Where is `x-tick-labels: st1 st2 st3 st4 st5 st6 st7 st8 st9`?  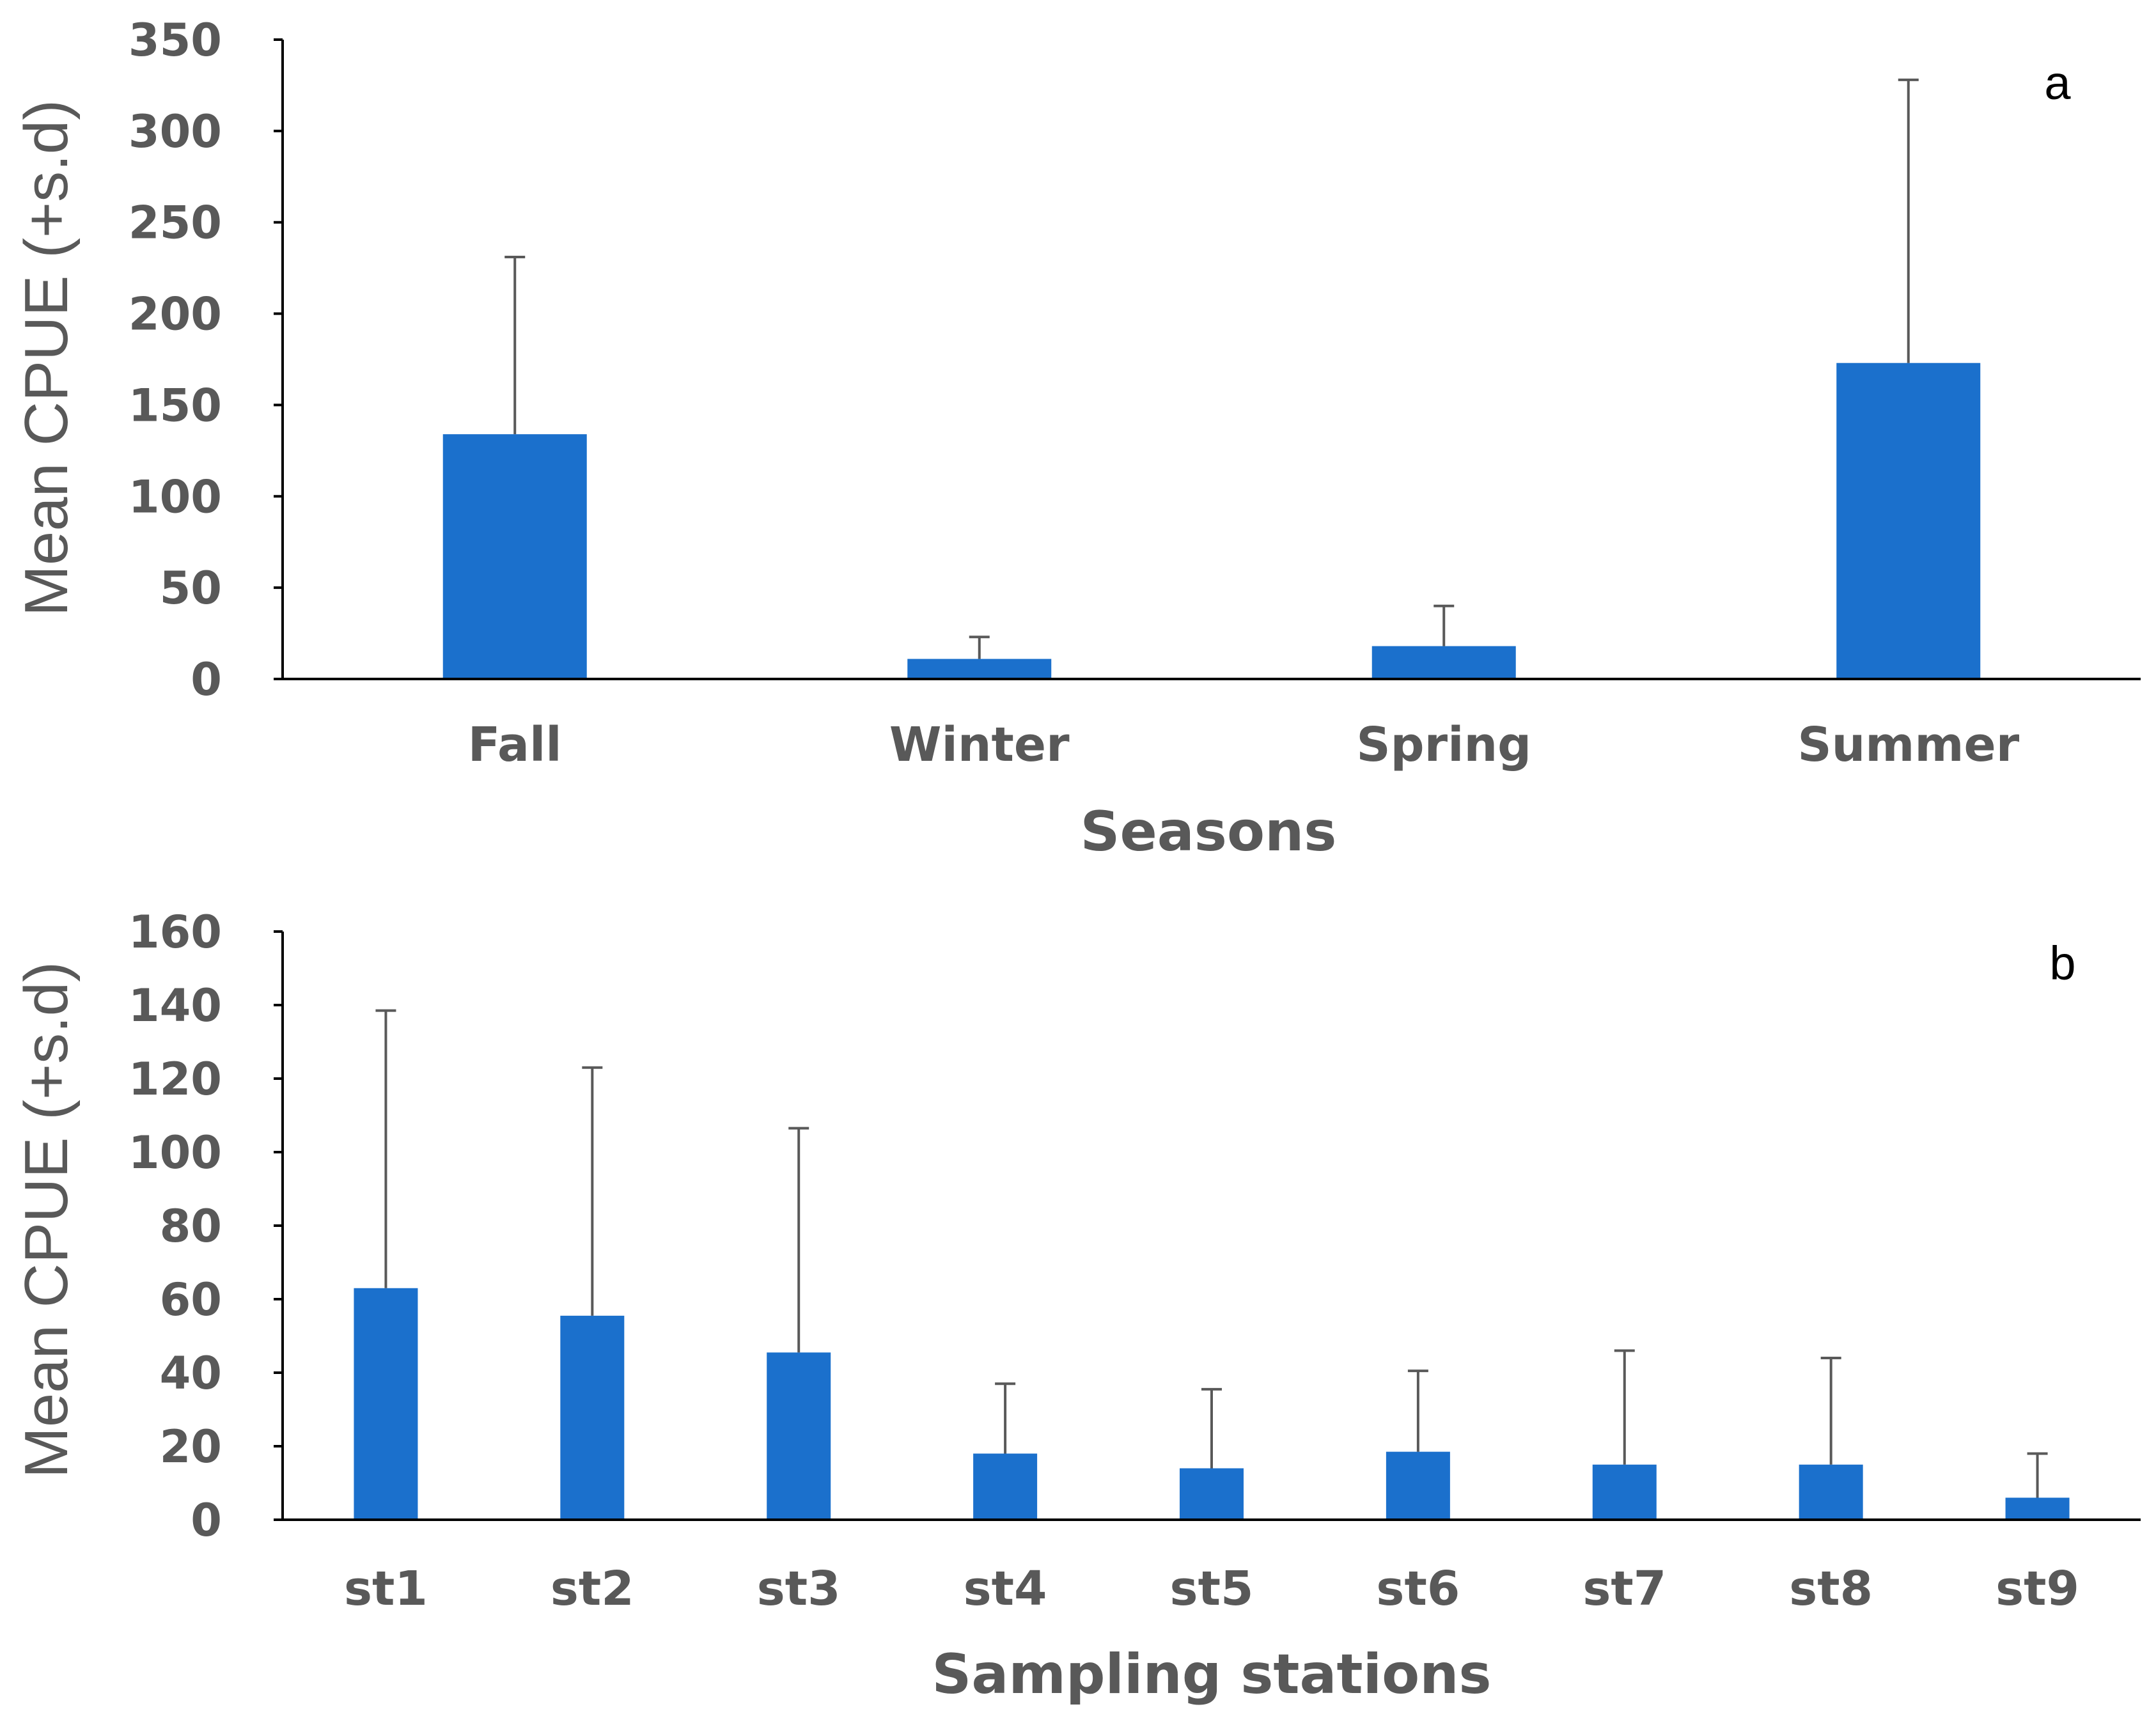 x-tick-labels: st1 st2 st3 st4 st5 st6 st7 st8 st9 is located at coordinates (1212, 1588).